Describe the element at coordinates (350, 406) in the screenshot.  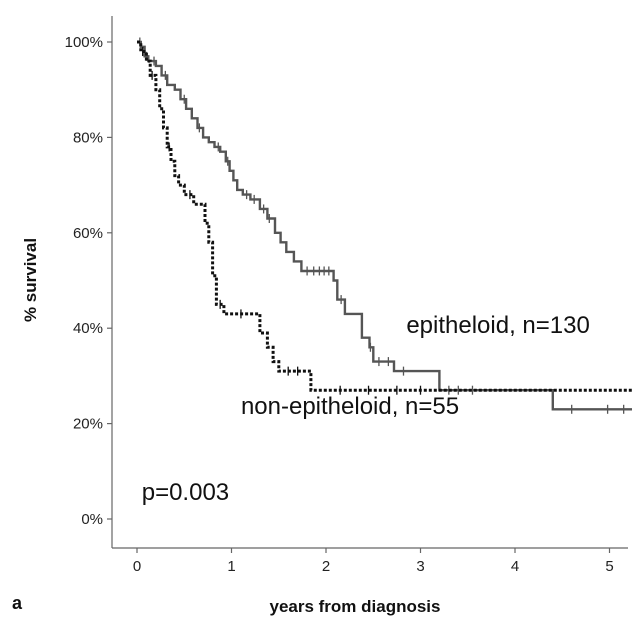
I see `annotation-1: non-epitheloid, n=55` at that location.